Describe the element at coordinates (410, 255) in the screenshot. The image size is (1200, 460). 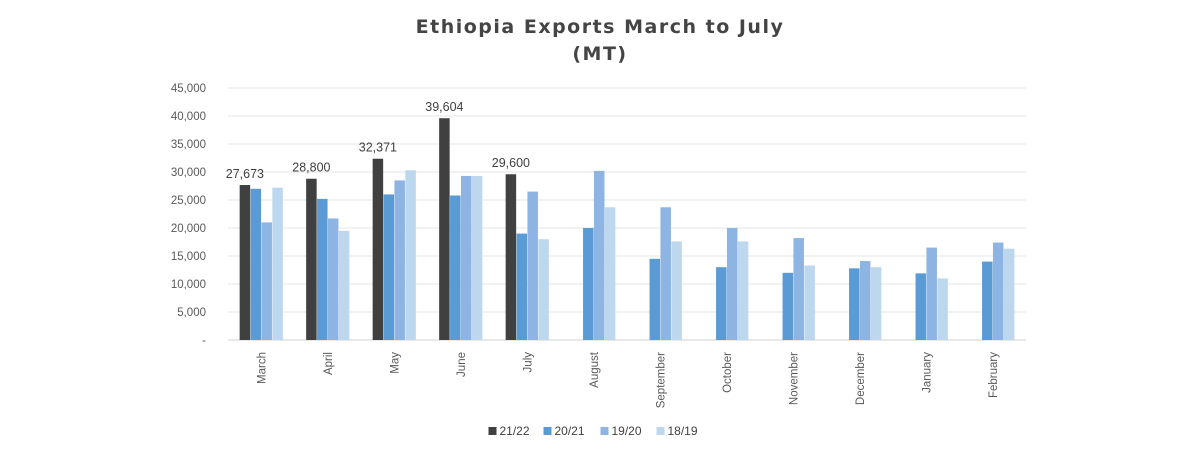
I see `bar-18-19-may` at that location.